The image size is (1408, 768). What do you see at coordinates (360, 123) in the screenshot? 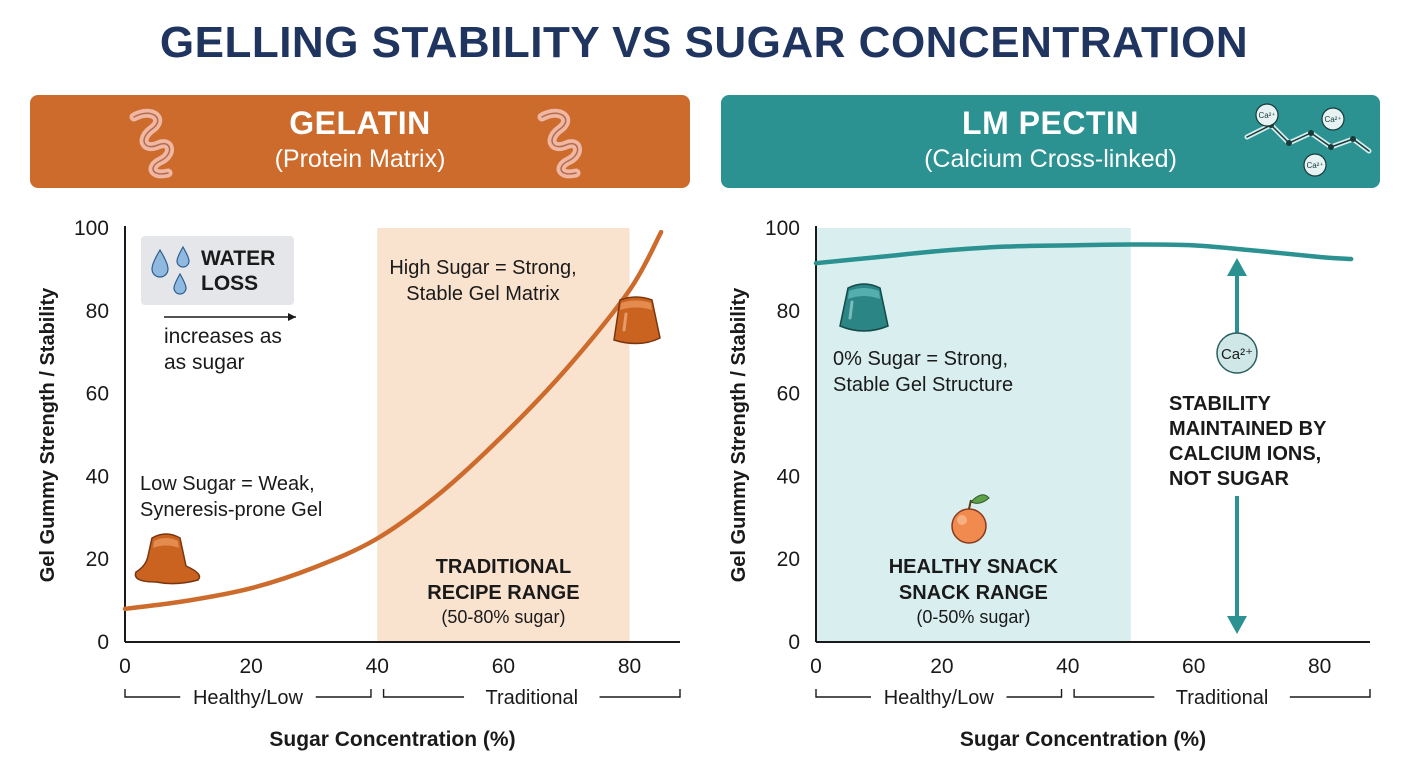
I see `gelatin-panel-title: GELATIN` at bounding box center [360, 123].